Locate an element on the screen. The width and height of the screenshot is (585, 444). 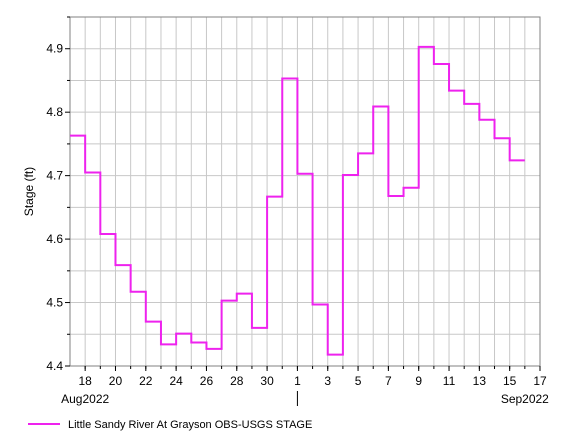
x-tick-label: 9 is located at coordinates (418, 381).